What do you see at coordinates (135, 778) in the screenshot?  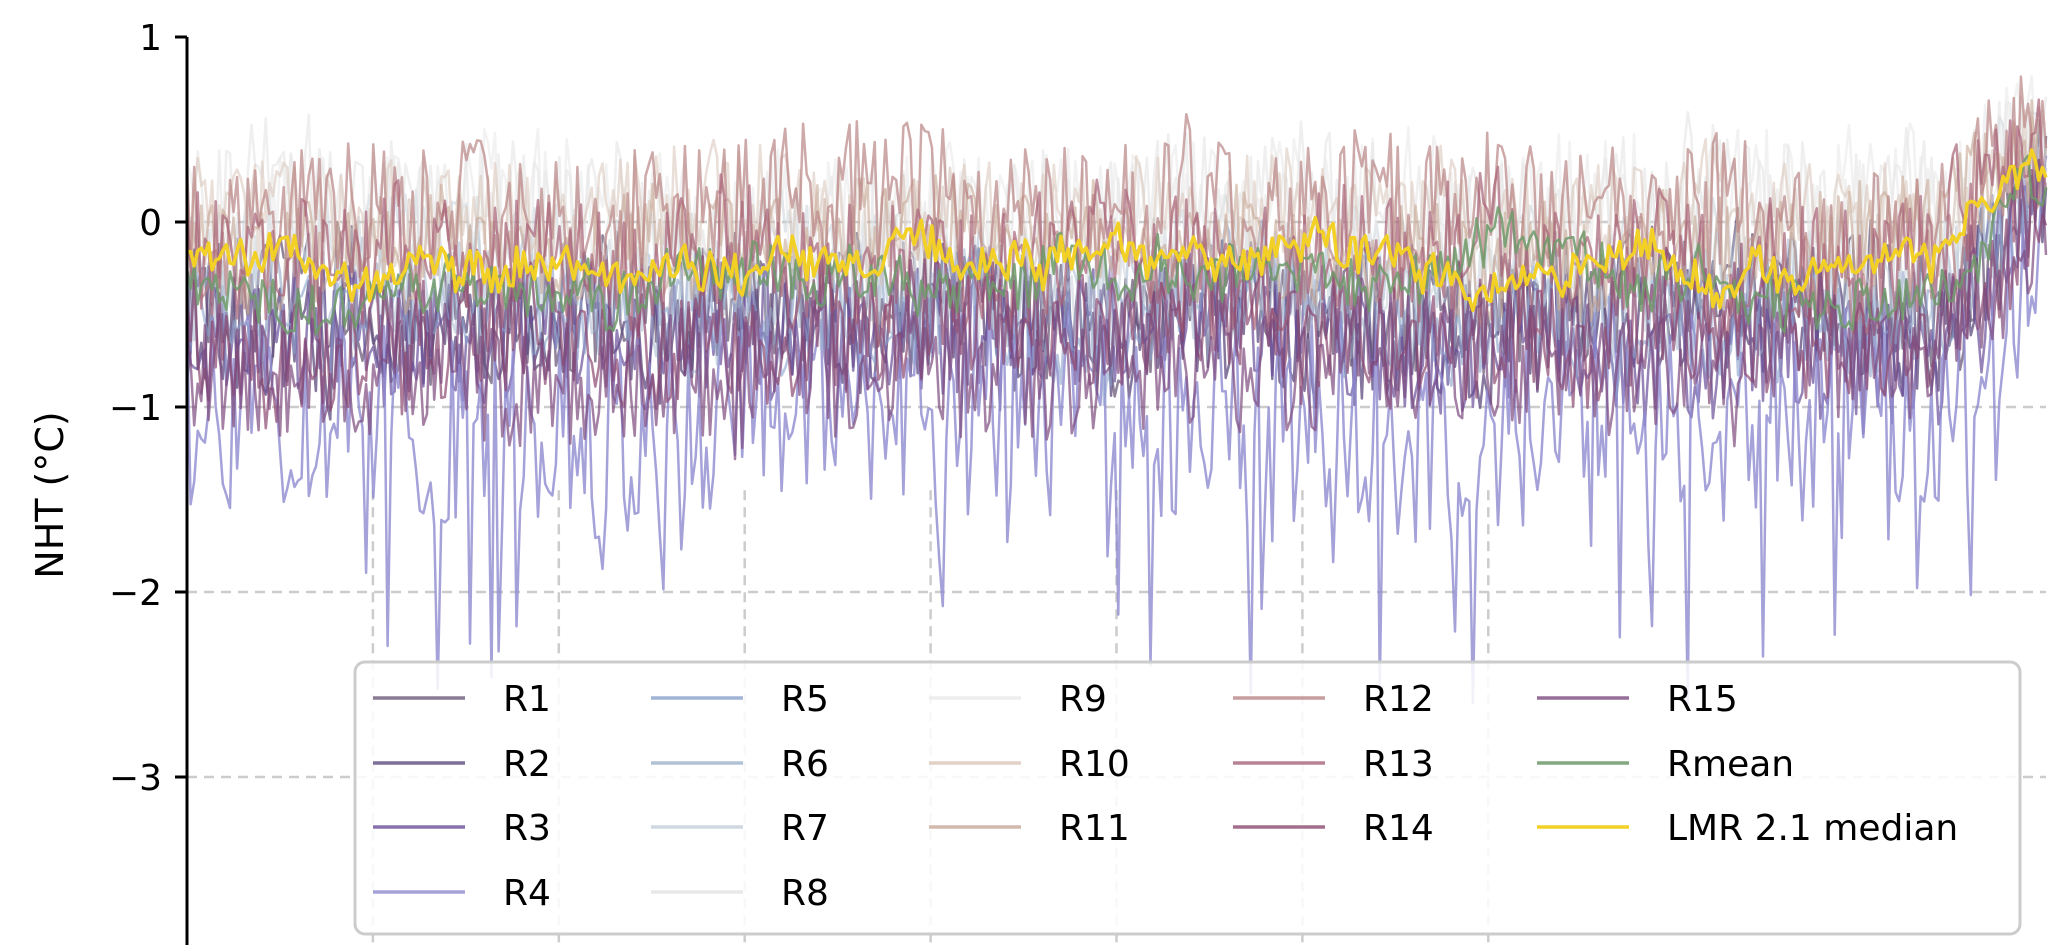 I see `y-tick-label: −3` at bounding box center [135, 778].